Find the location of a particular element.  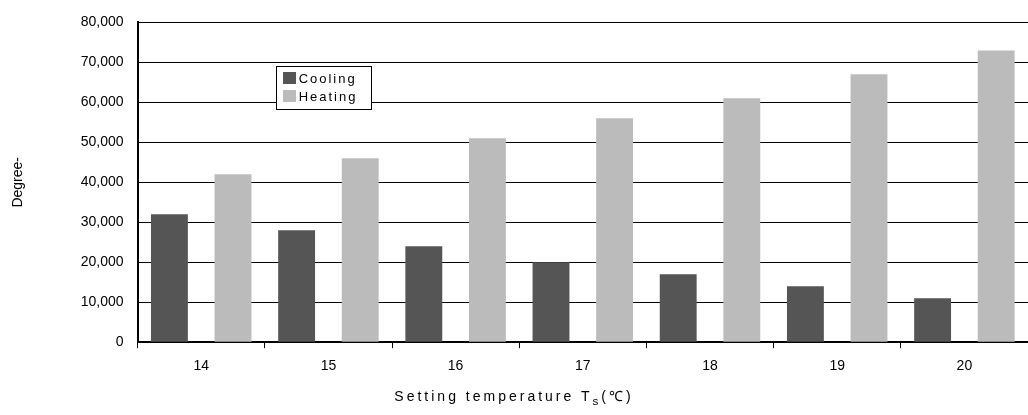

y-tick-label: 80,000 is located at coordinates (102, 21).